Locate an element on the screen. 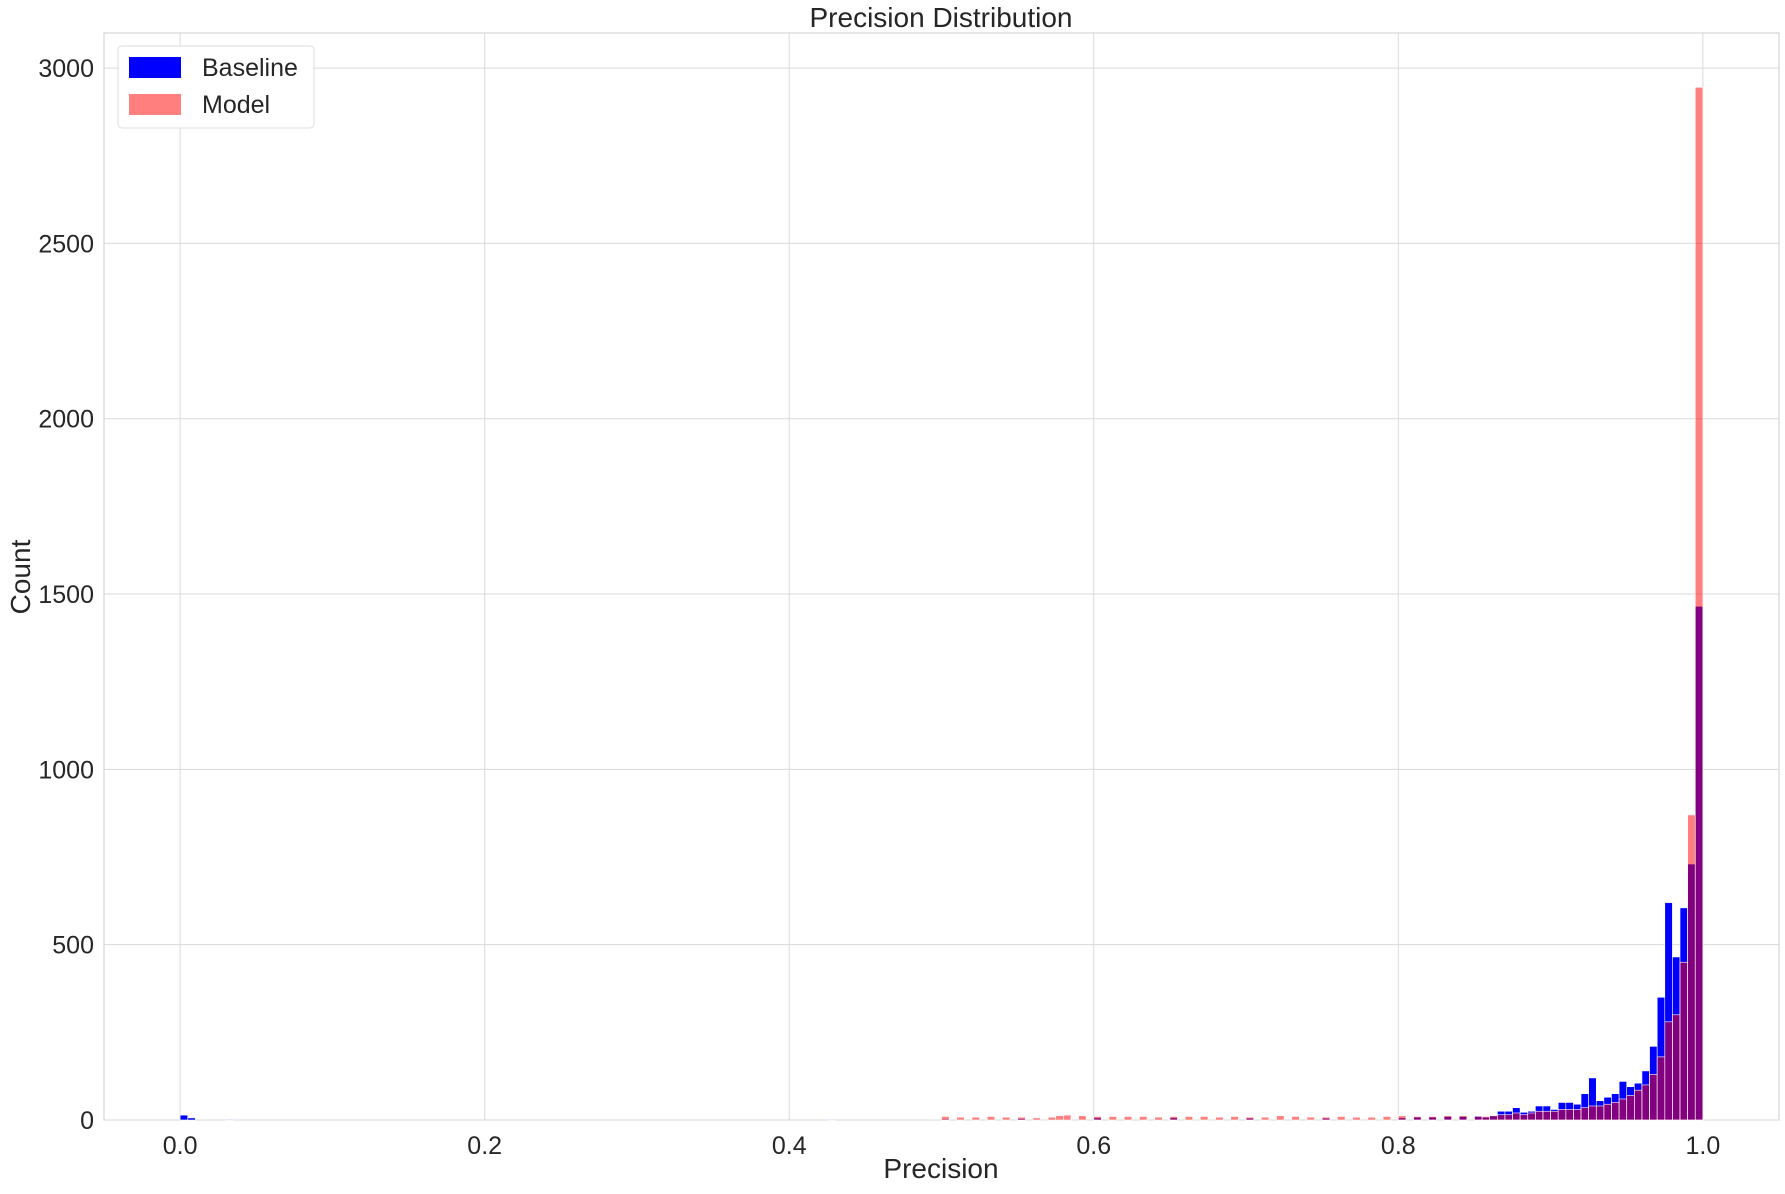  y-tick-label: 500 is located at coordinates (73, 946).